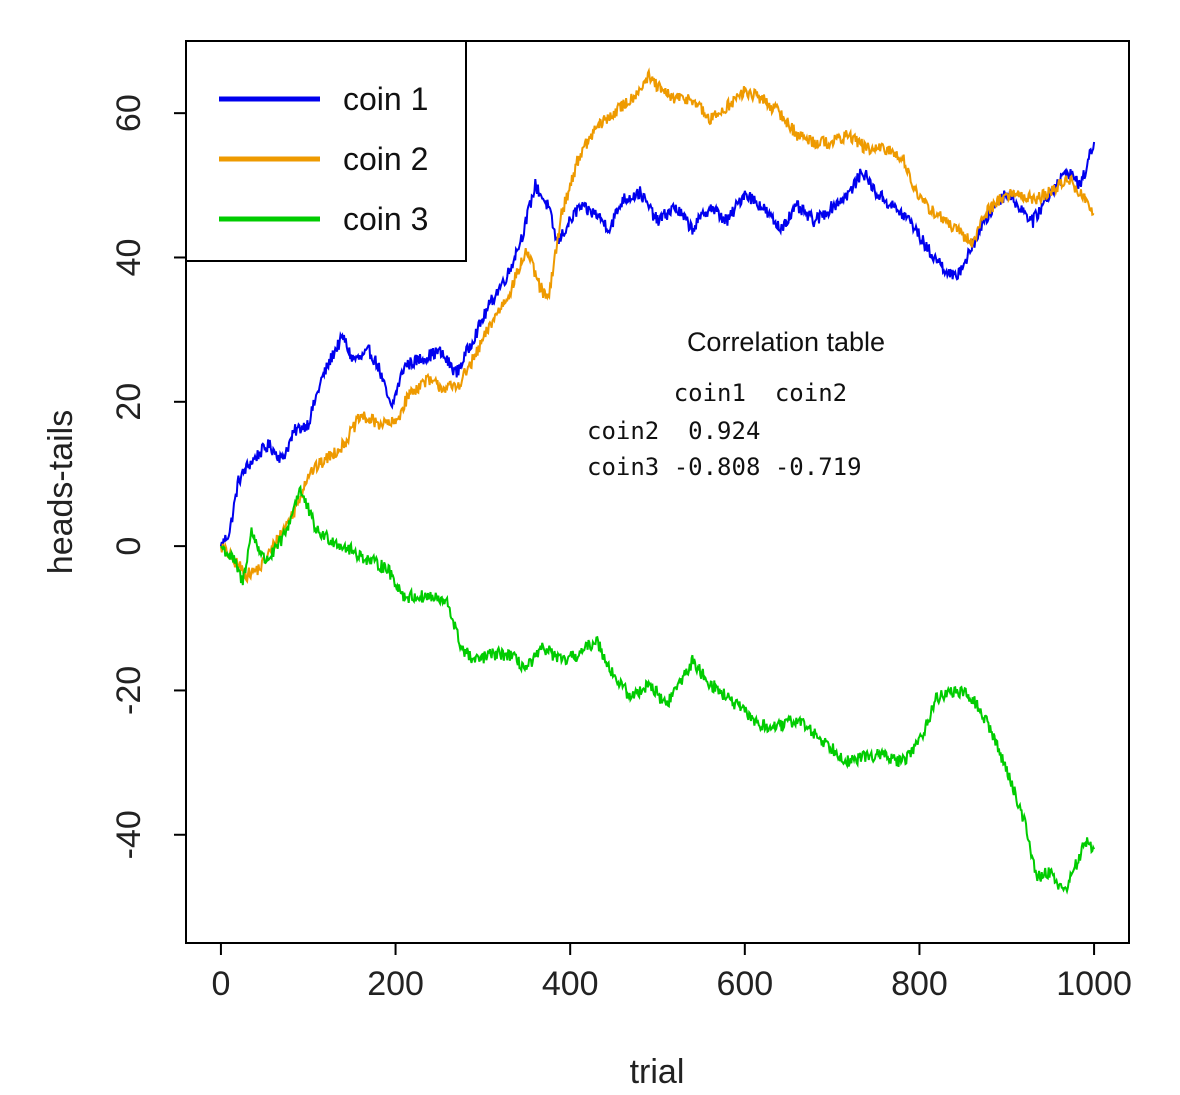 This screenshot has height=1095, width=1180. What do you see at coordinates (385, 99) in the screenshot?
I see `legend-label-coin-1: coin 1` at bounding box center [385, 99].